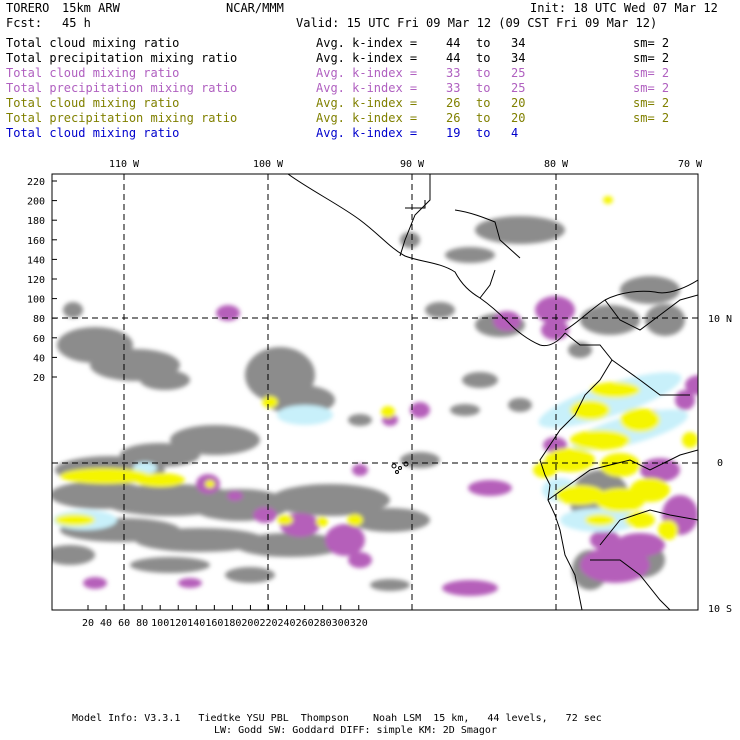 This screenshot has height=740, width=740. Describe the element at coordinates (720, 463) in the screenshot. I see `latitude-label: 0` at that location.